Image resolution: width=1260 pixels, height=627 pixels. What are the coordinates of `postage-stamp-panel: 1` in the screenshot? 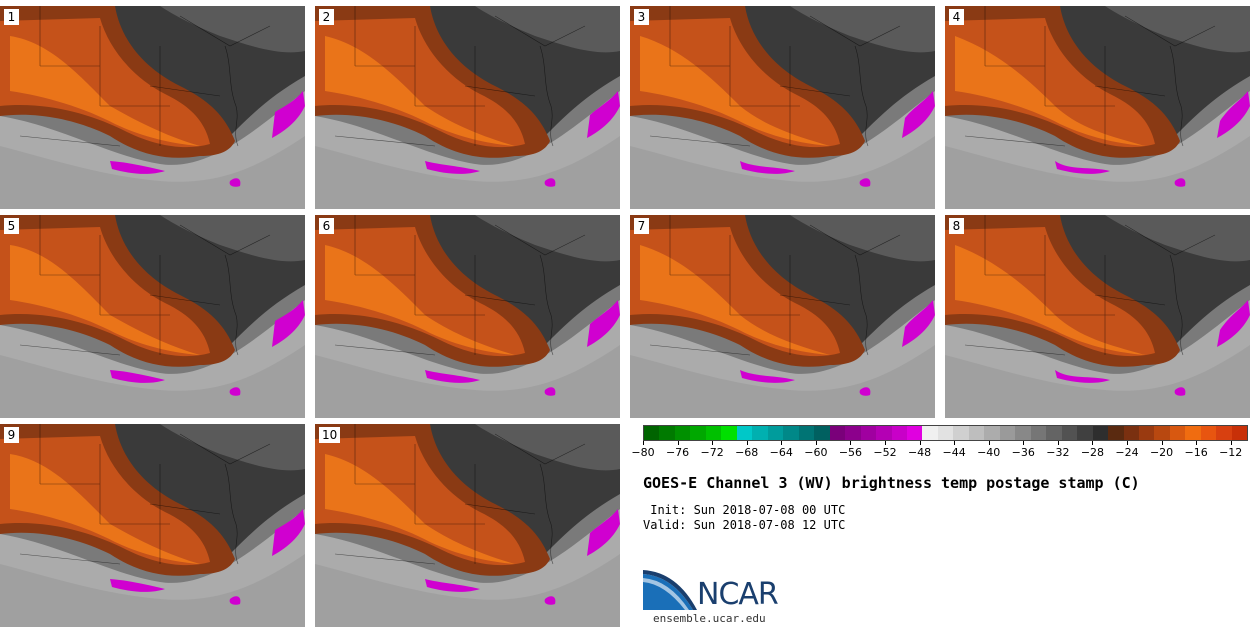 It's located at (152, 107).